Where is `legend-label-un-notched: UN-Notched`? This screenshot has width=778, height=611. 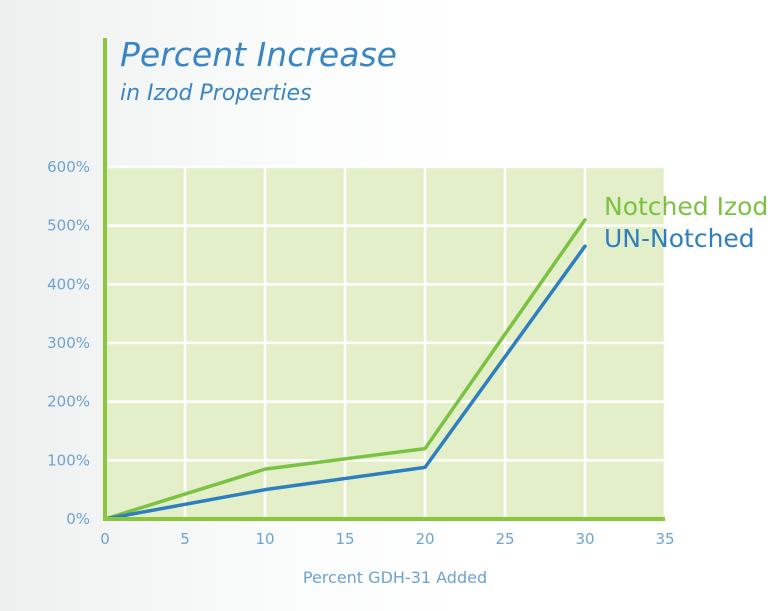 legend-label-un-notched: UN-Notched is located at coordinates (679, 238).